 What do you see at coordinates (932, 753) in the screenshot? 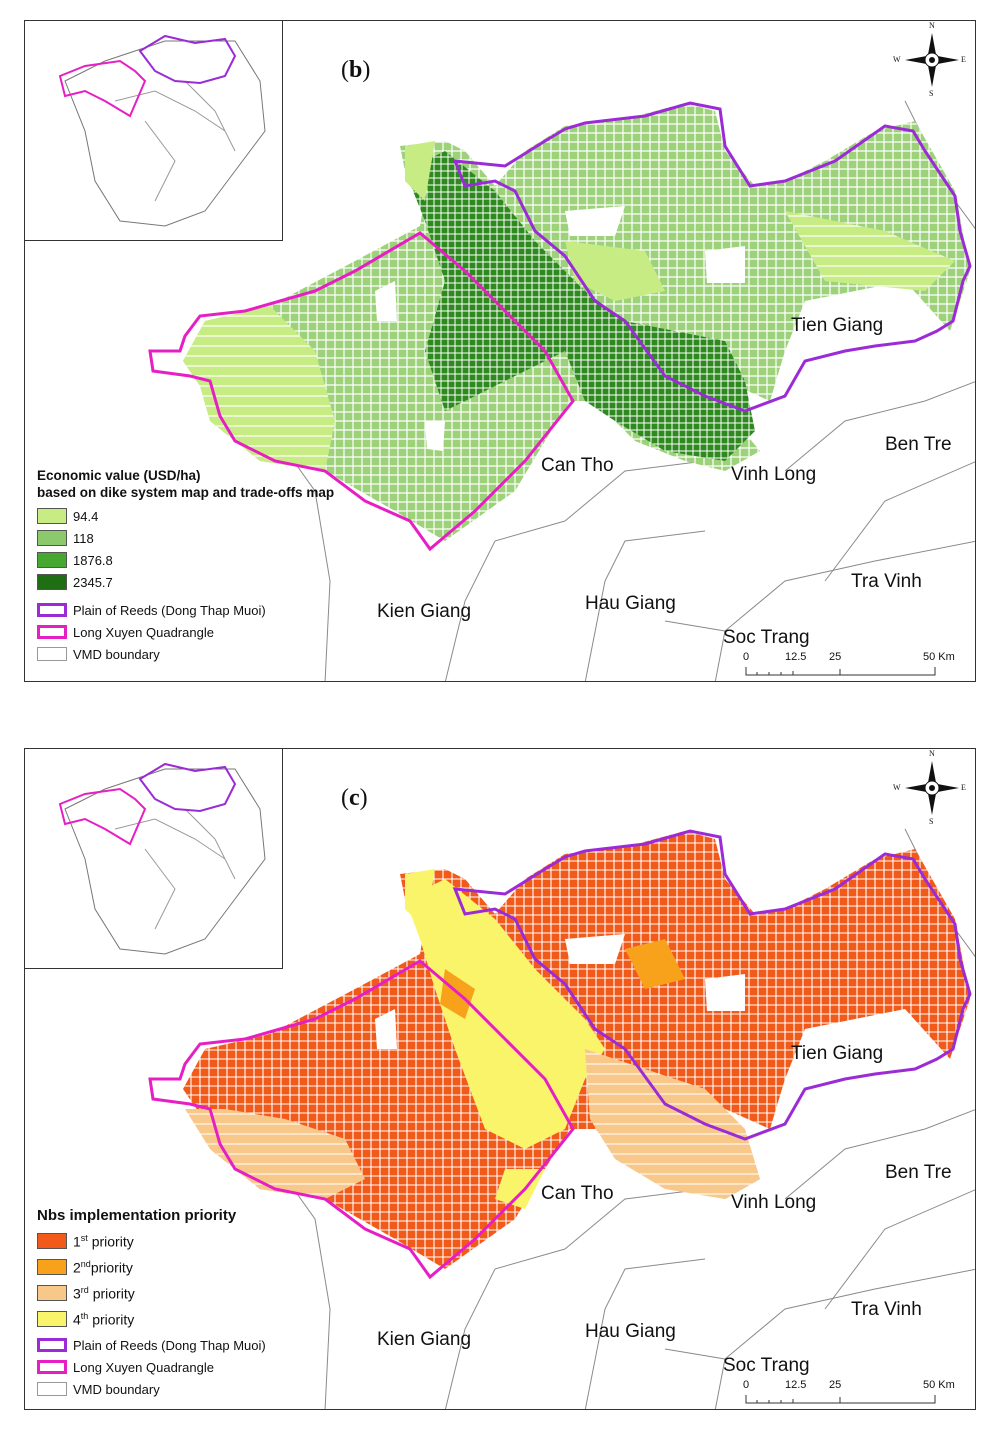
I see `compass-n-c: N` at bounding box center [932, 753].